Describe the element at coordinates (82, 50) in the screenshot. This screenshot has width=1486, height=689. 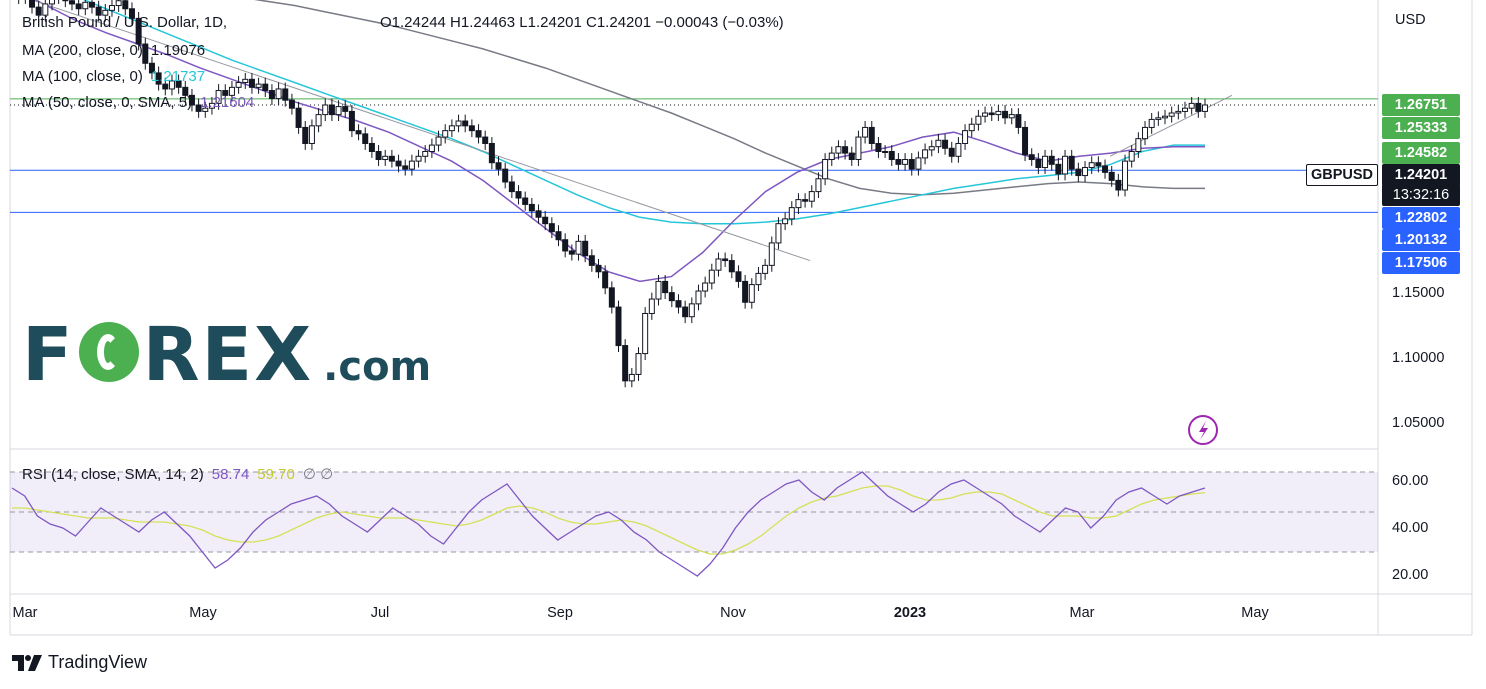
I see `indicator-label: MA (200, close, 0)` at that location.